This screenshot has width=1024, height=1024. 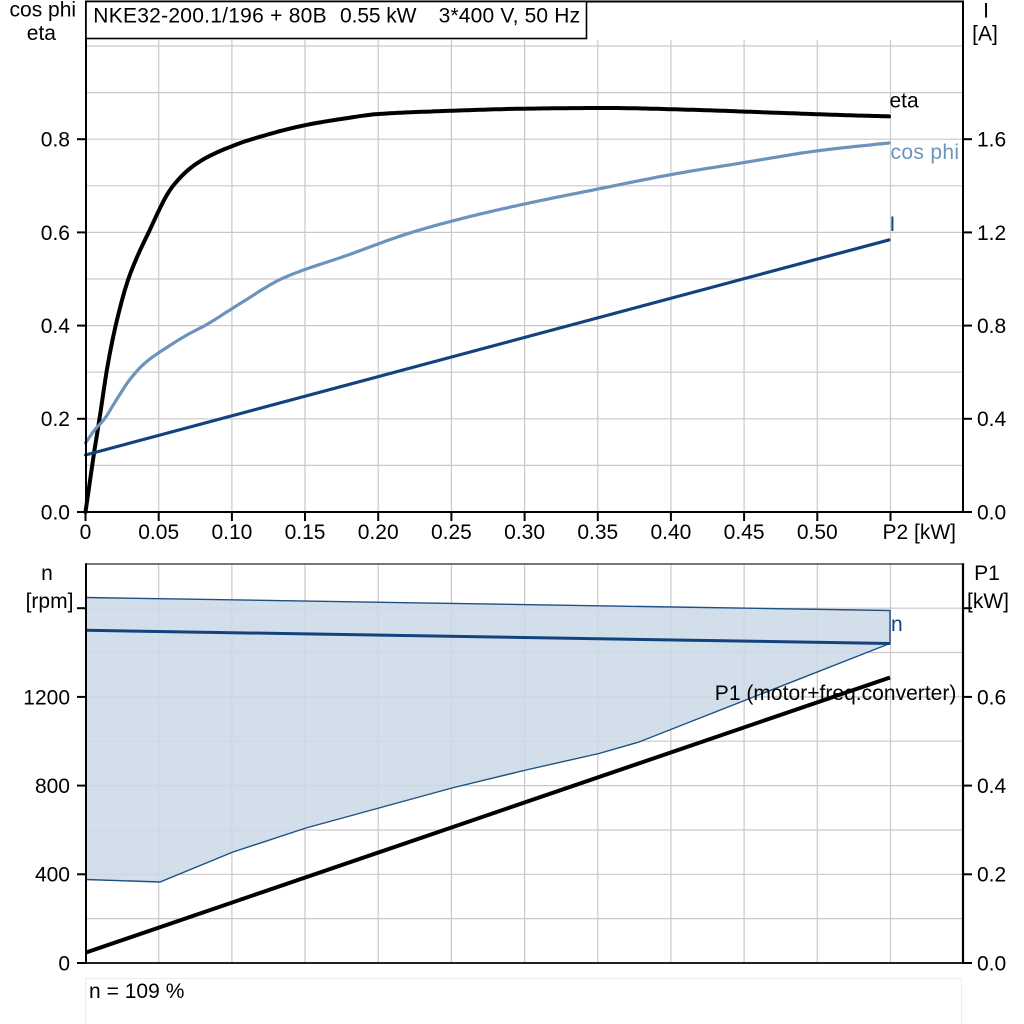 I want to click on svg-text: 3*400 V, 50 Hz, so click(x=509, y=16).